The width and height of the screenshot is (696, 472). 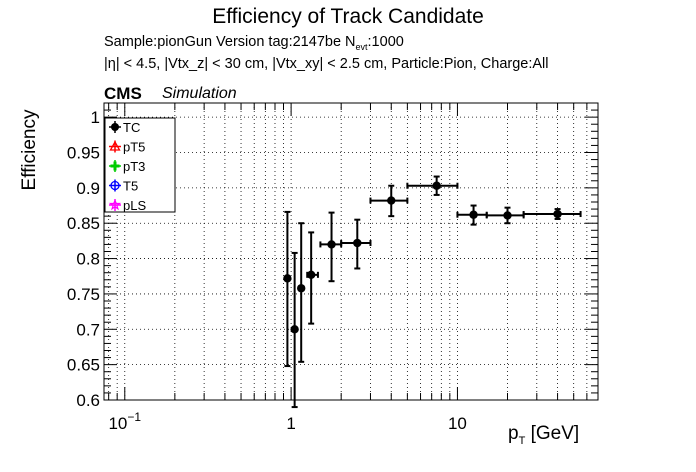 I want to click on y-tick-label: 0.65, so click(x=83, y=365).